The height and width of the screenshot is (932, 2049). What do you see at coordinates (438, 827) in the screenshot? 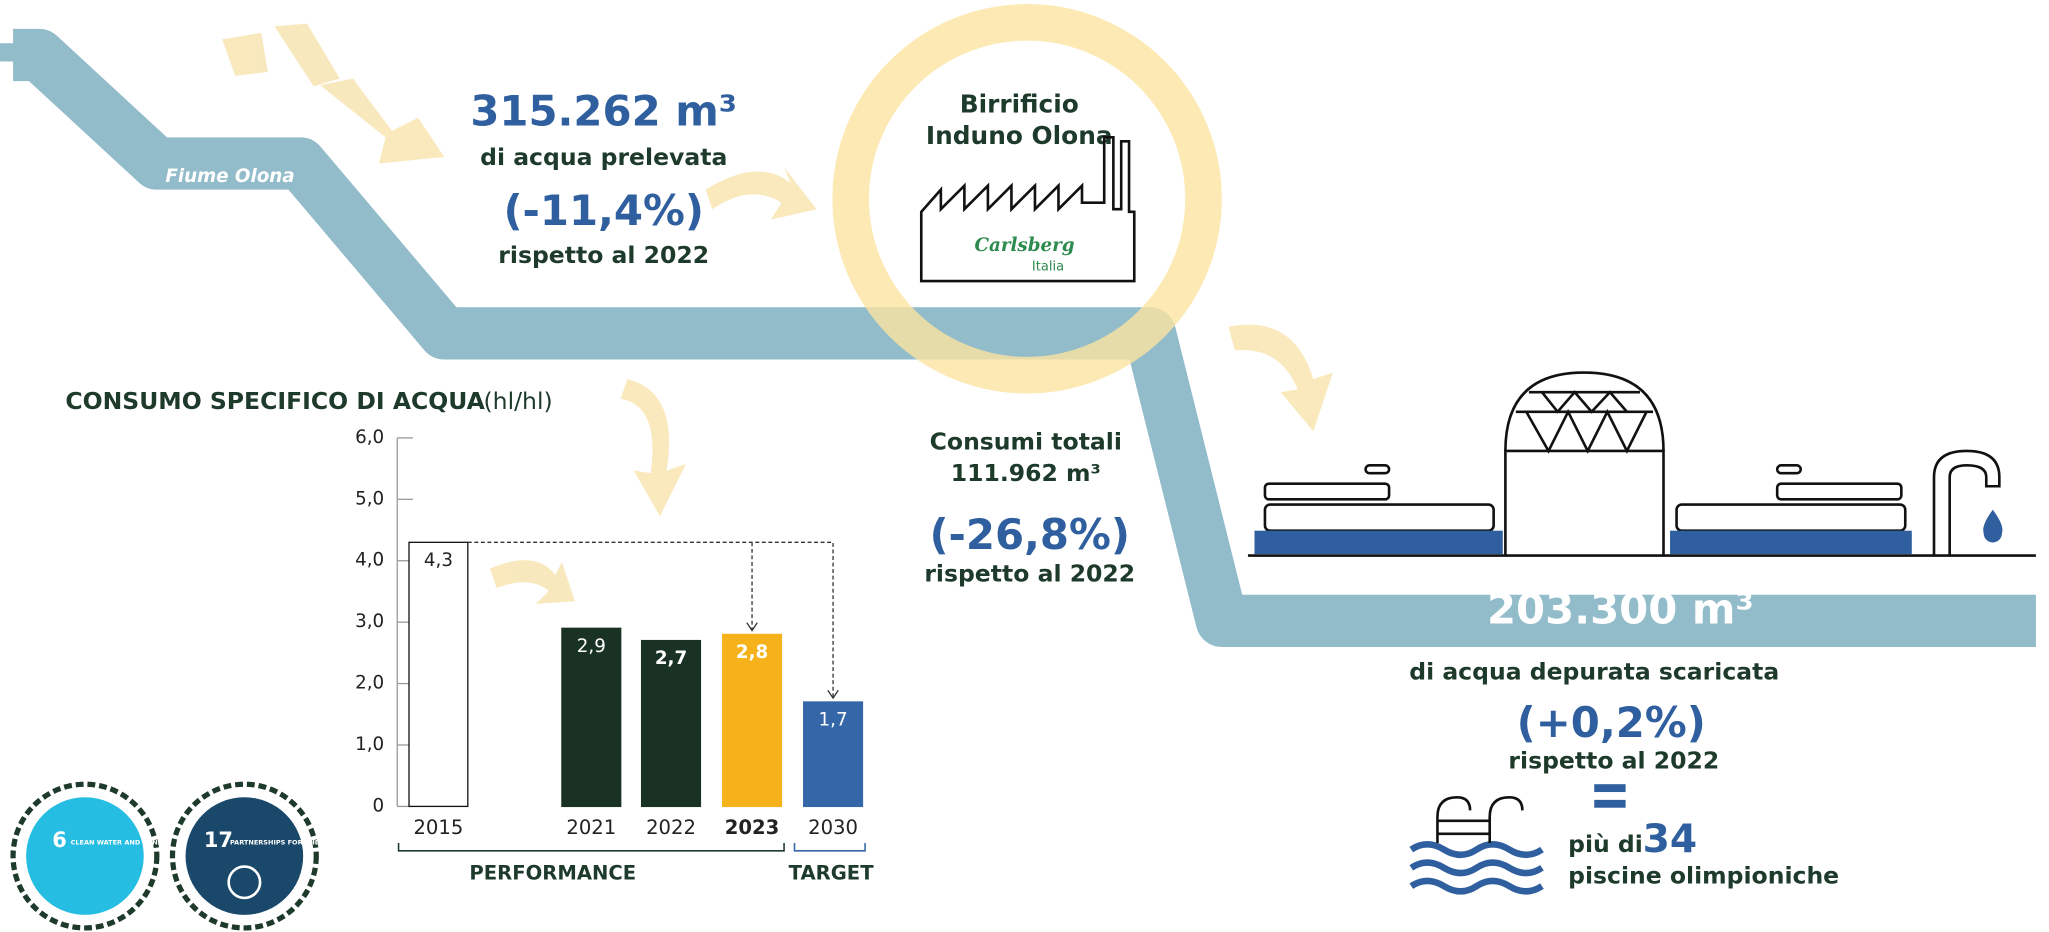
I see `x-tick-label: 2015` at bounding box center [438, 827].